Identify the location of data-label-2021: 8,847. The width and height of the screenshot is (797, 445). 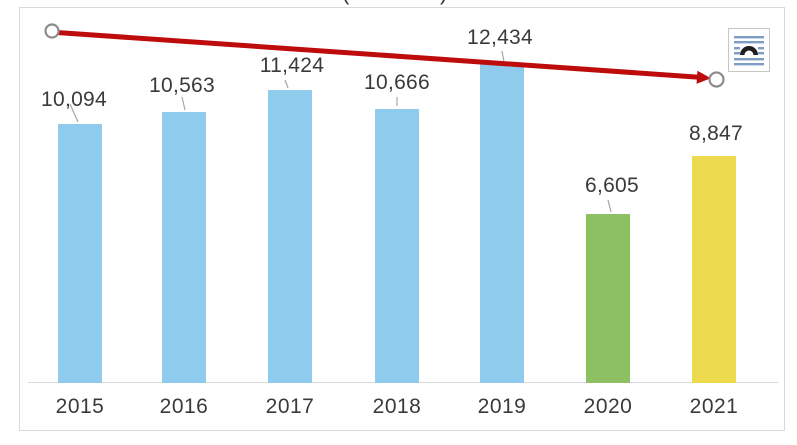
(716, 133).